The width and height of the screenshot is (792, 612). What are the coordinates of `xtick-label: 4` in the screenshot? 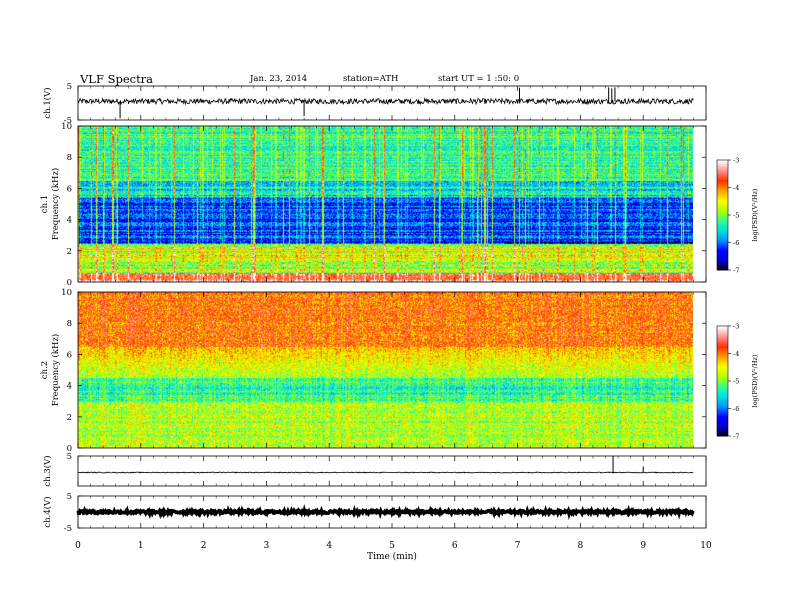 It's located at (329, 546).